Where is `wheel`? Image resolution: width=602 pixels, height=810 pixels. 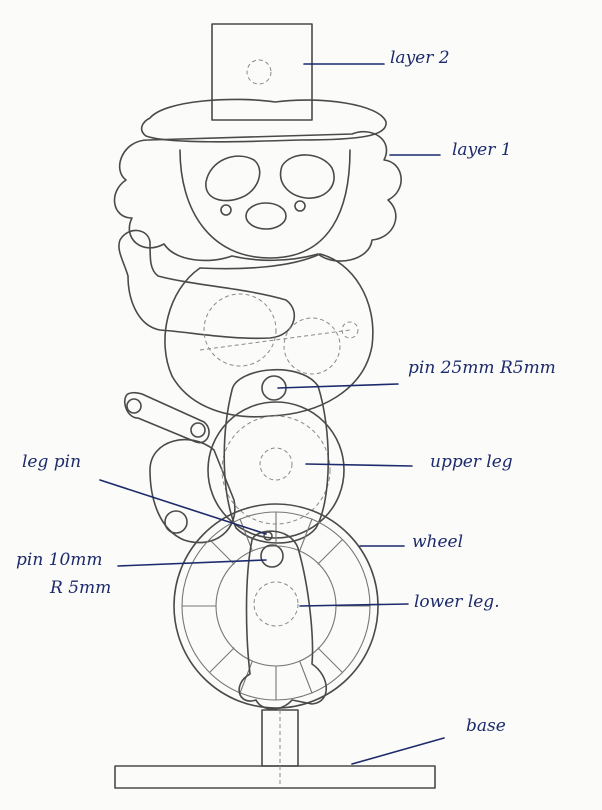 wheel is located at coordinates (276, 606).